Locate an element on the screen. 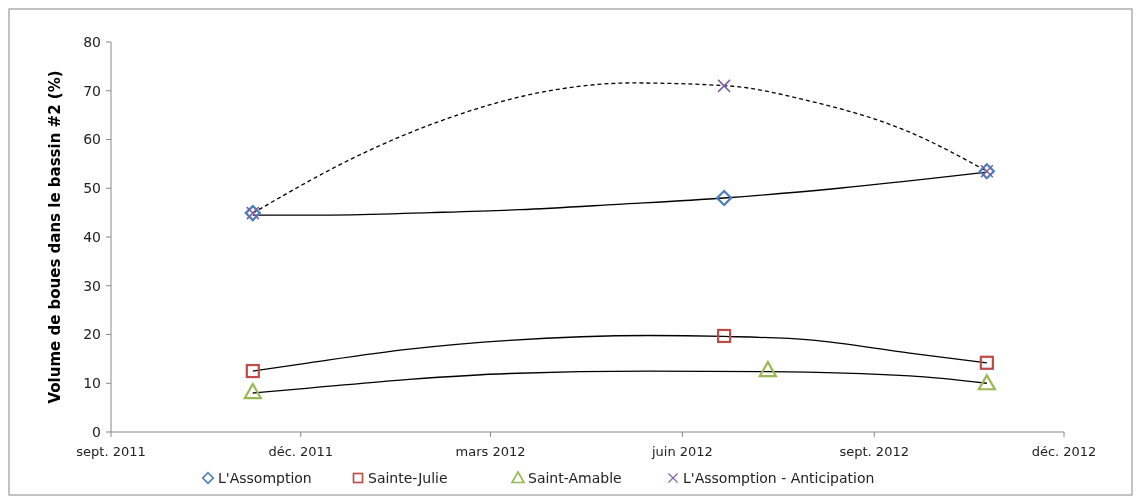  y-tick-label: 0 is located at coordinates (96, 431).